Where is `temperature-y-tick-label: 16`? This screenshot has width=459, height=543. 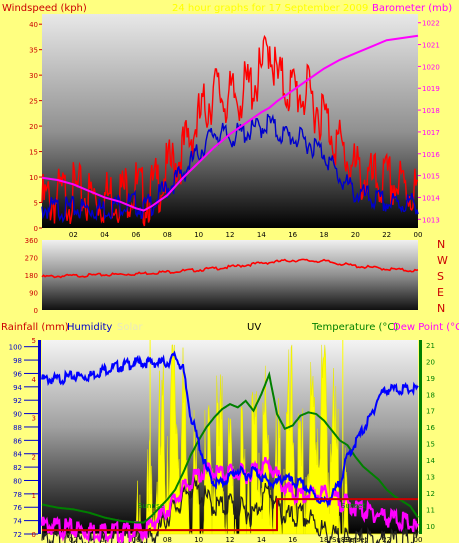 temperature-y-tick-label: 16 is located at coordinates (430, 428).